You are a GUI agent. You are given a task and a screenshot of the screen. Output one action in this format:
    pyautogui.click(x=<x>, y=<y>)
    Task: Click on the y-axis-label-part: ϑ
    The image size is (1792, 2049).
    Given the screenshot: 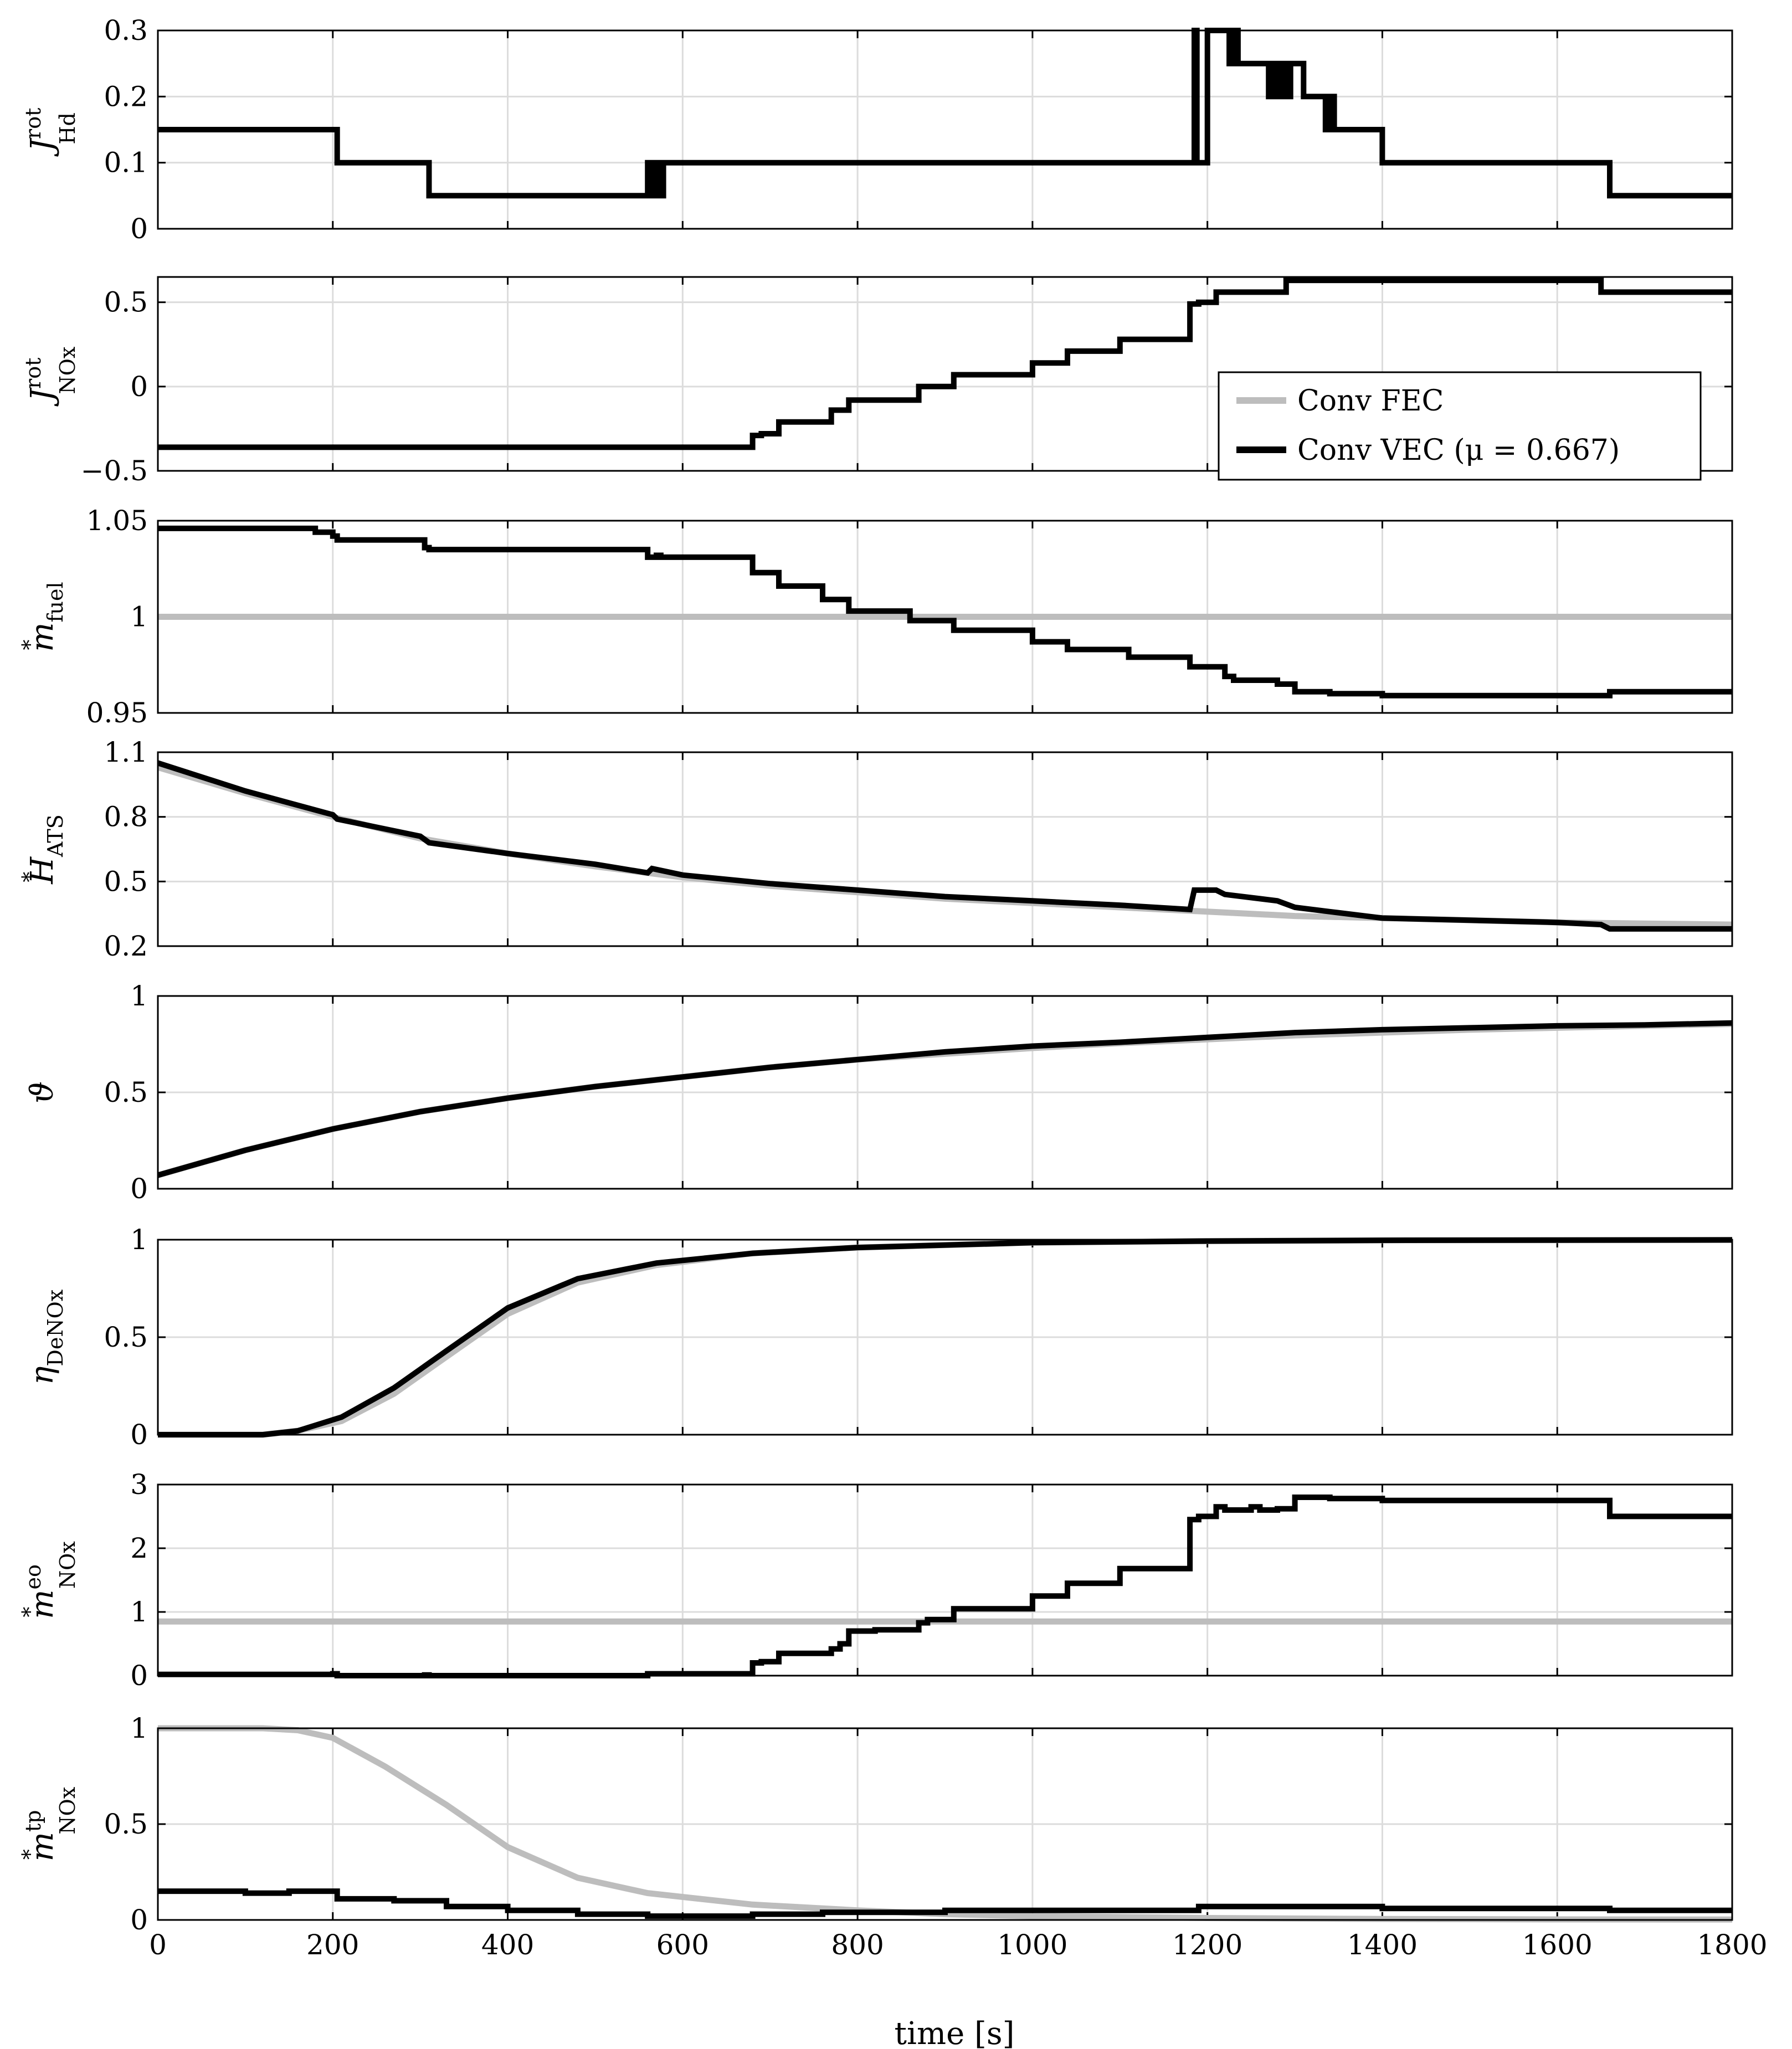 What is the action you would take?
    pyautogui.click(x=42, y=1092)
    